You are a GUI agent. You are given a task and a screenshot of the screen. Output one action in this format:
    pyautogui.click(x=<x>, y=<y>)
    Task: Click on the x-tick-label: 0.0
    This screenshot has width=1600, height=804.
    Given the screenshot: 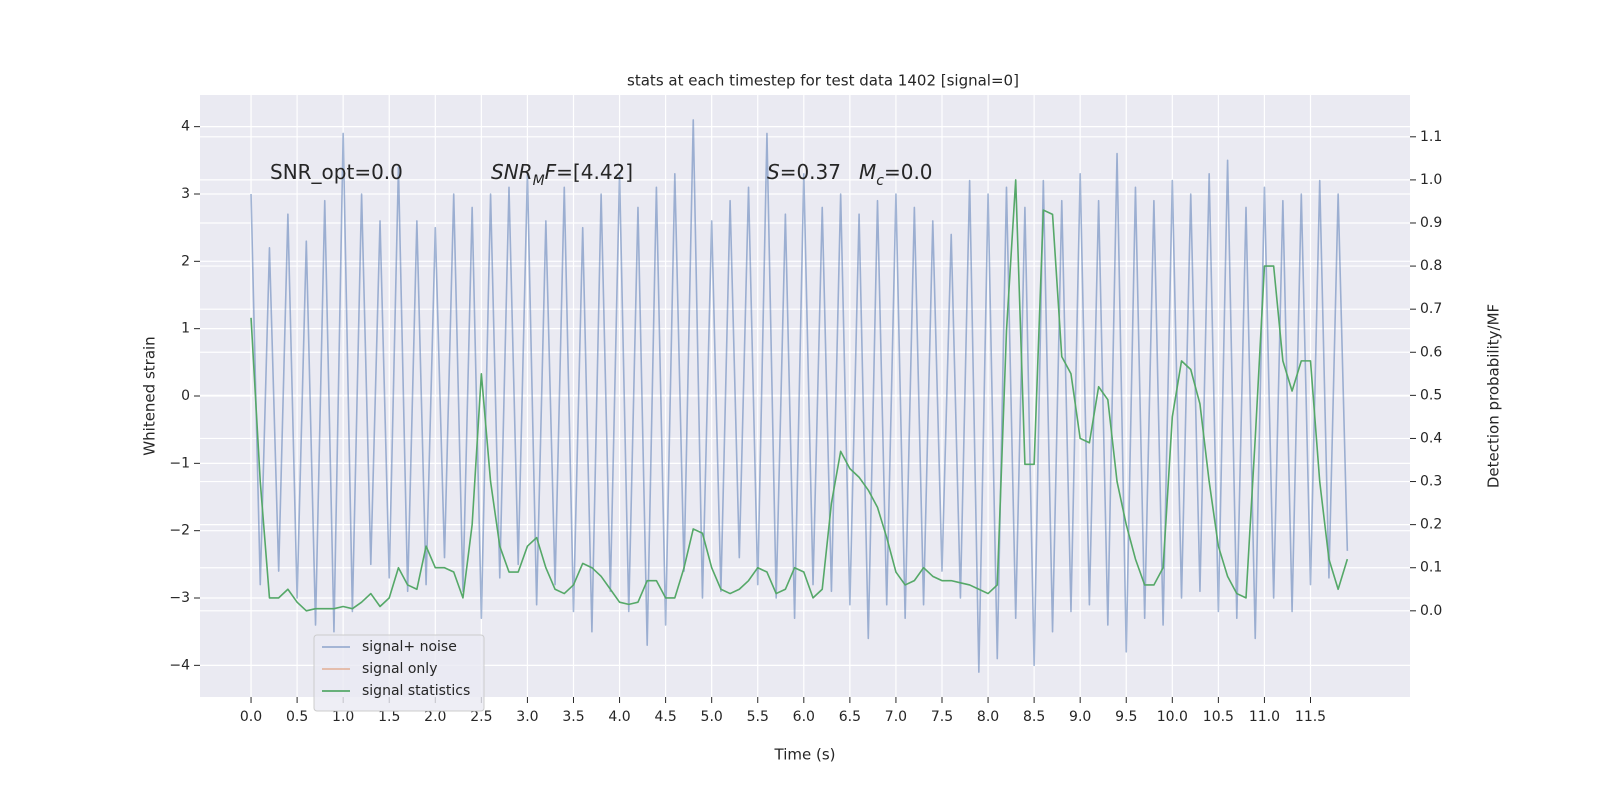 What is the action you would take?
    pyautogui.click(x=251, y=717)
    